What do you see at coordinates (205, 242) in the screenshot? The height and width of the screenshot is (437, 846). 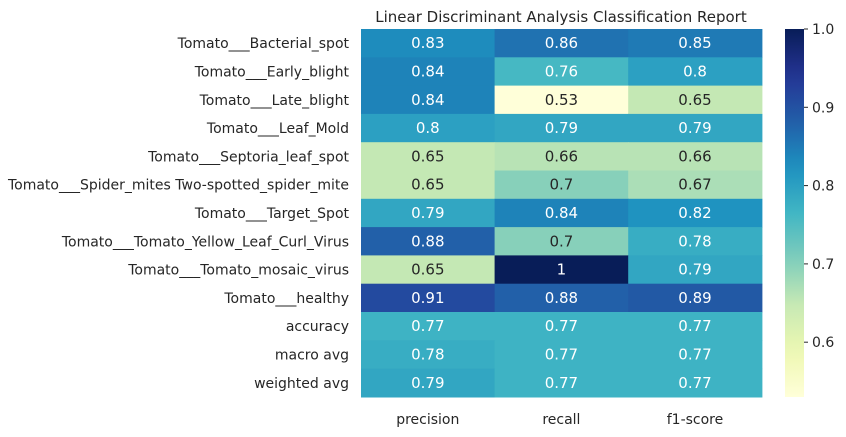 I see `row-label: Tomato___Tomato_Yellow_Leaf_Curl_Virus` at bounding box center [205, 242].